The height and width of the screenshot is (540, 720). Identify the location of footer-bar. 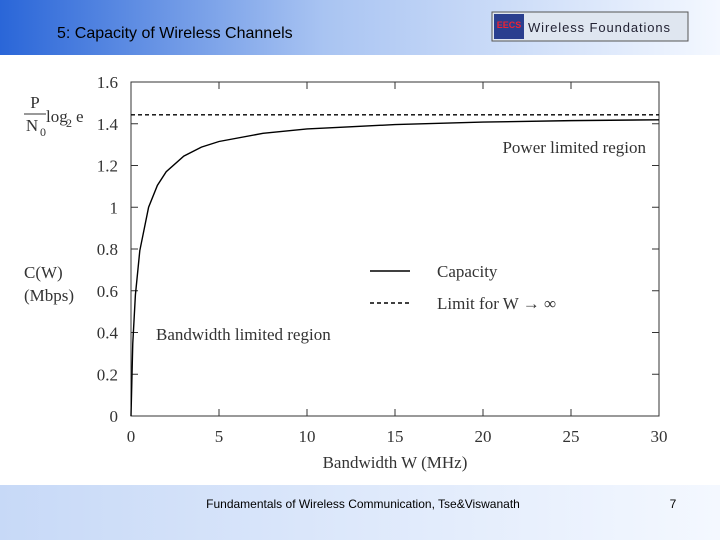
(360, 512).